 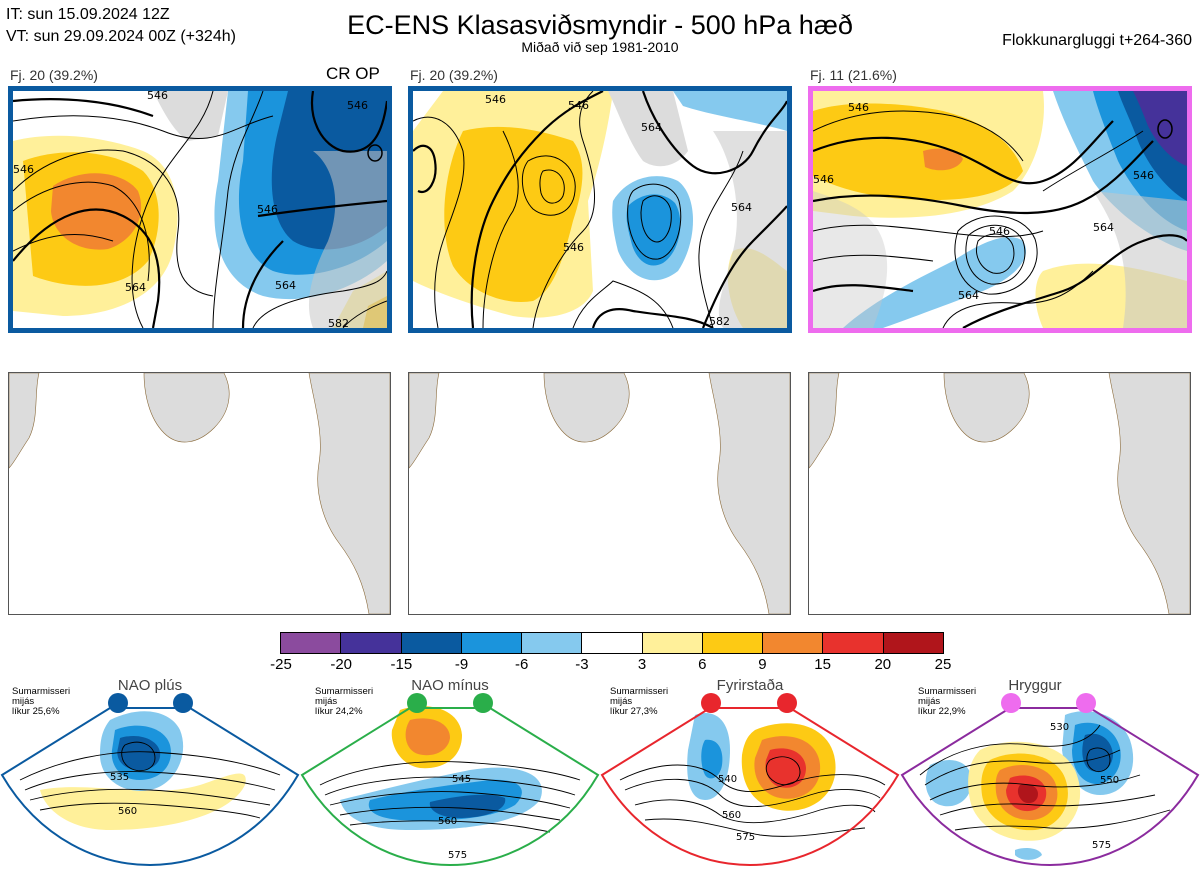 I want to click on colorbar-tick-label: -6, so click(x=522, y=664).